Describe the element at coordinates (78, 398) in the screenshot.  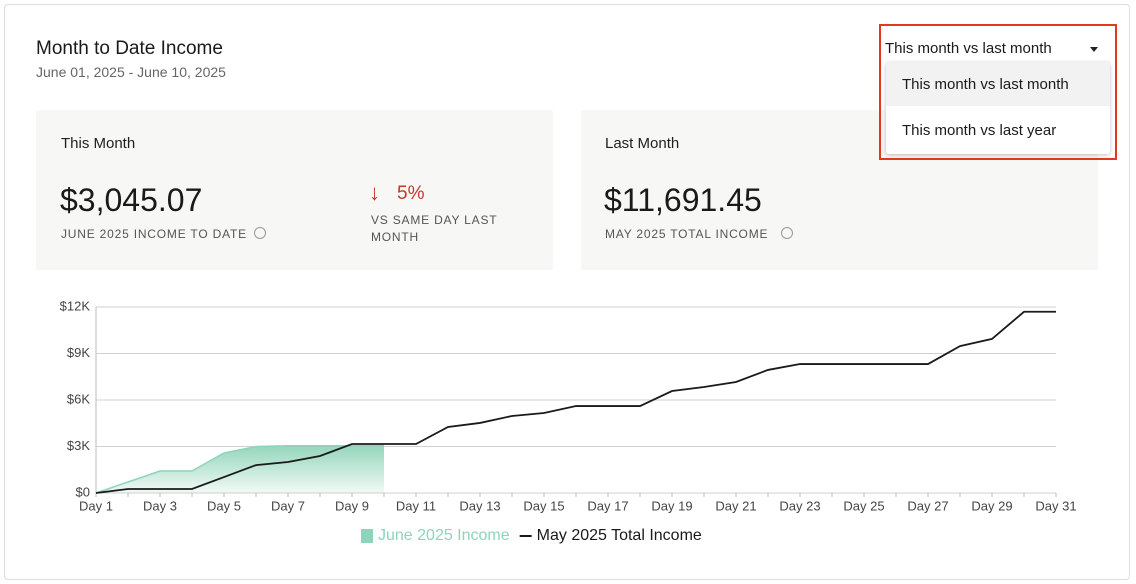
I see `y-tick-label: $6K` at that location.